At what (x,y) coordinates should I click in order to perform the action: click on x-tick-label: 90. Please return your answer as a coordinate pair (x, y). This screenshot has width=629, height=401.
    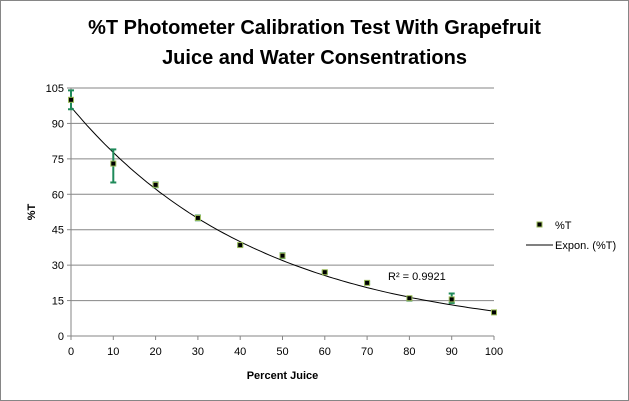
    Looking at the image, I should click on (452, 352).